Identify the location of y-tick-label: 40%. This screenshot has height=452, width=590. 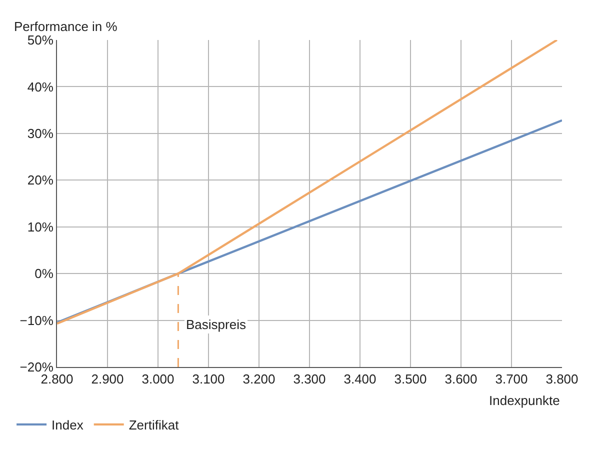
(40, 86).